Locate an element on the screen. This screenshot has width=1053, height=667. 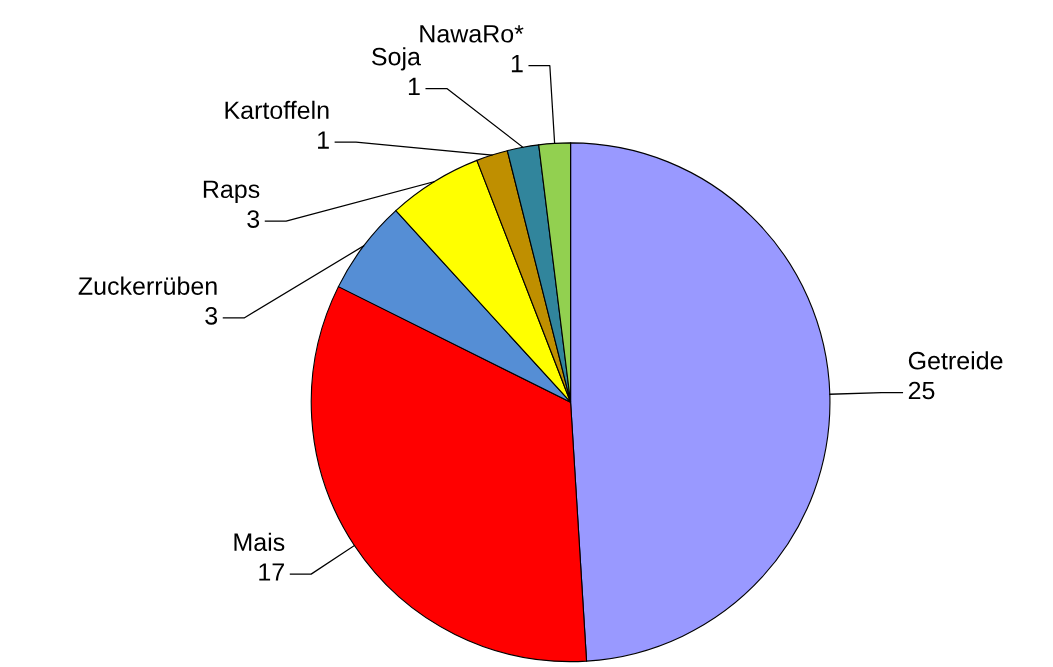
slice-label: Soja is located at coordinates (396, 59).